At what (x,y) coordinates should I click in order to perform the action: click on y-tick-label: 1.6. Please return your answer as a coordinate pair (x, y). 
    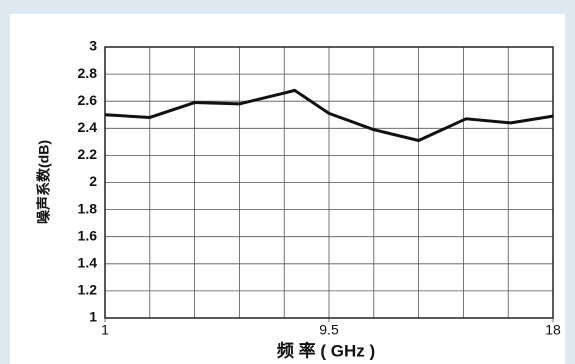
    Looking at the image, I should click on (88, 235).